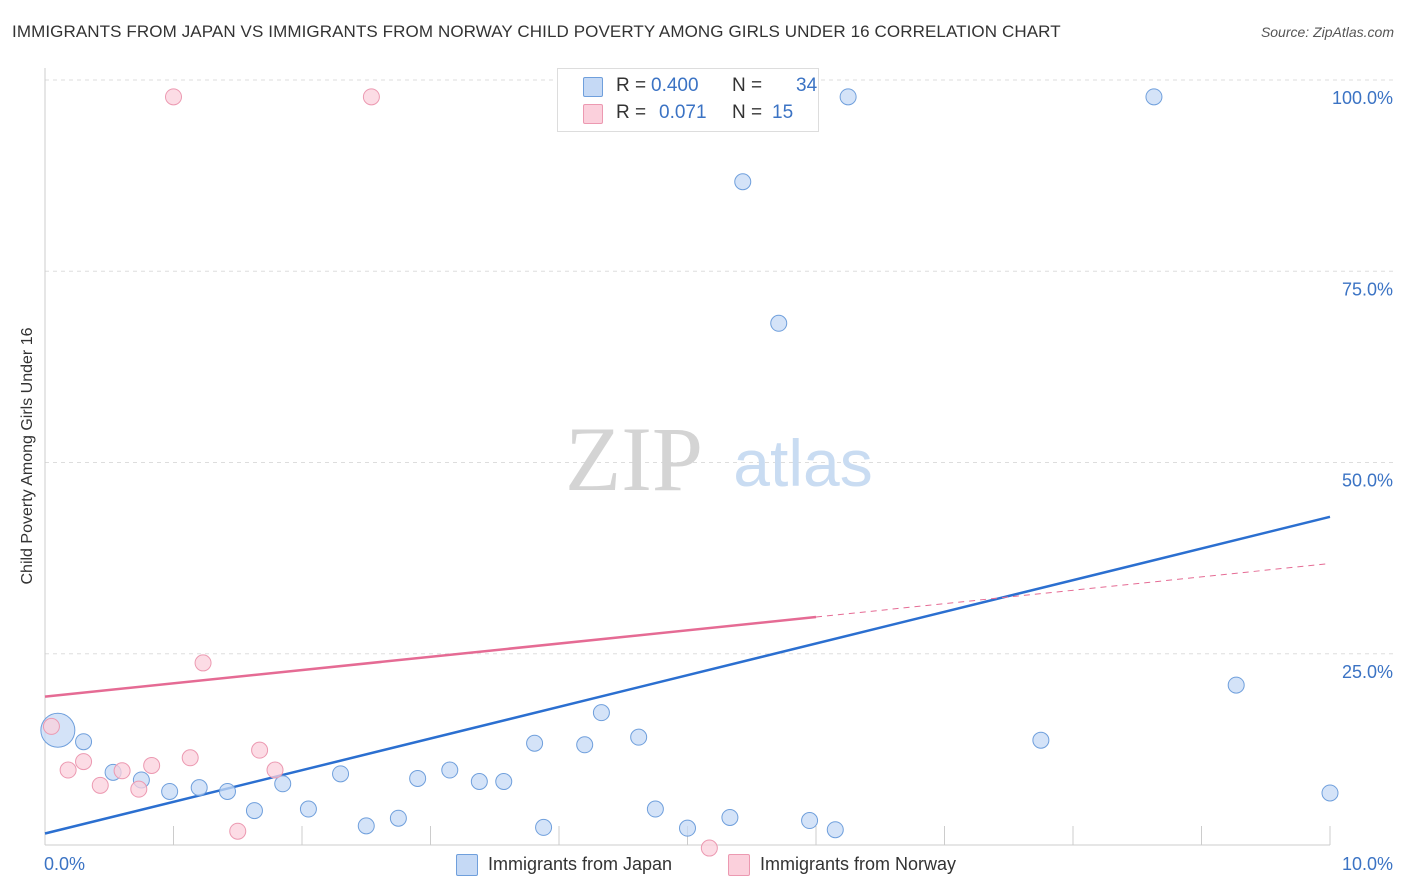 The width and height of the screenshot is (1406, 892). What do you see at coordinates (719, 459) in the screenshot?
I see `watermark: ZIP atlas` at bounding box center [719, 459].